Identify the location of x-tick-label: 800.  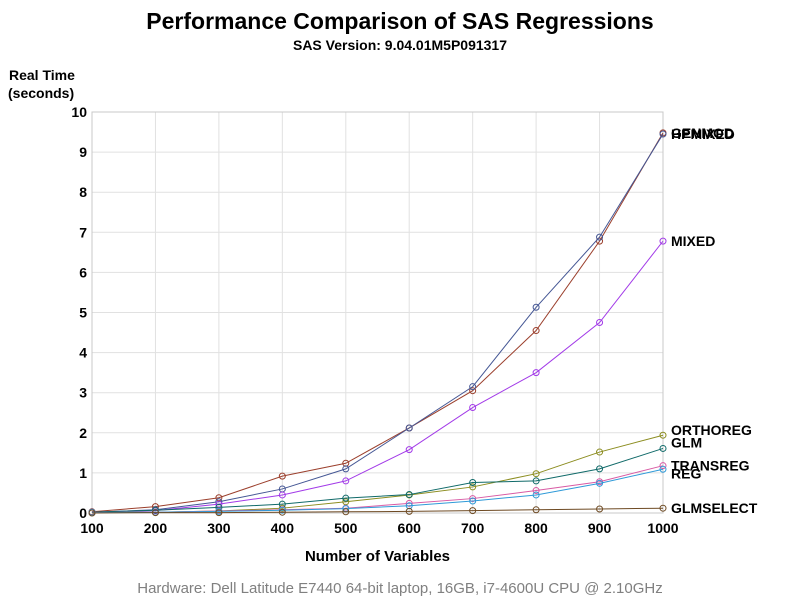
(536, 528).